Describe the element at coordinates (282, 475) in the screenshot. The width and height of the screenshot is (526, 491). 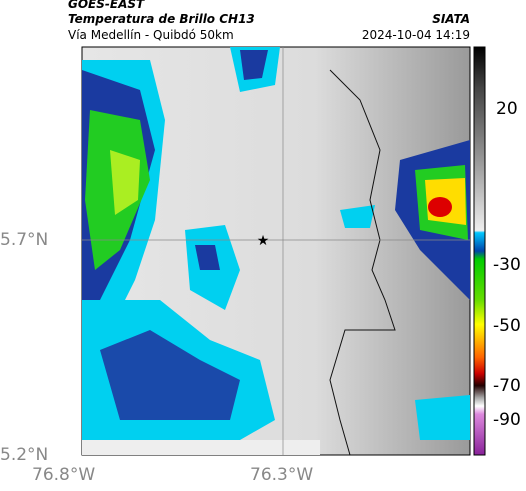
I see `lon-label: 76.3°W` at that location.